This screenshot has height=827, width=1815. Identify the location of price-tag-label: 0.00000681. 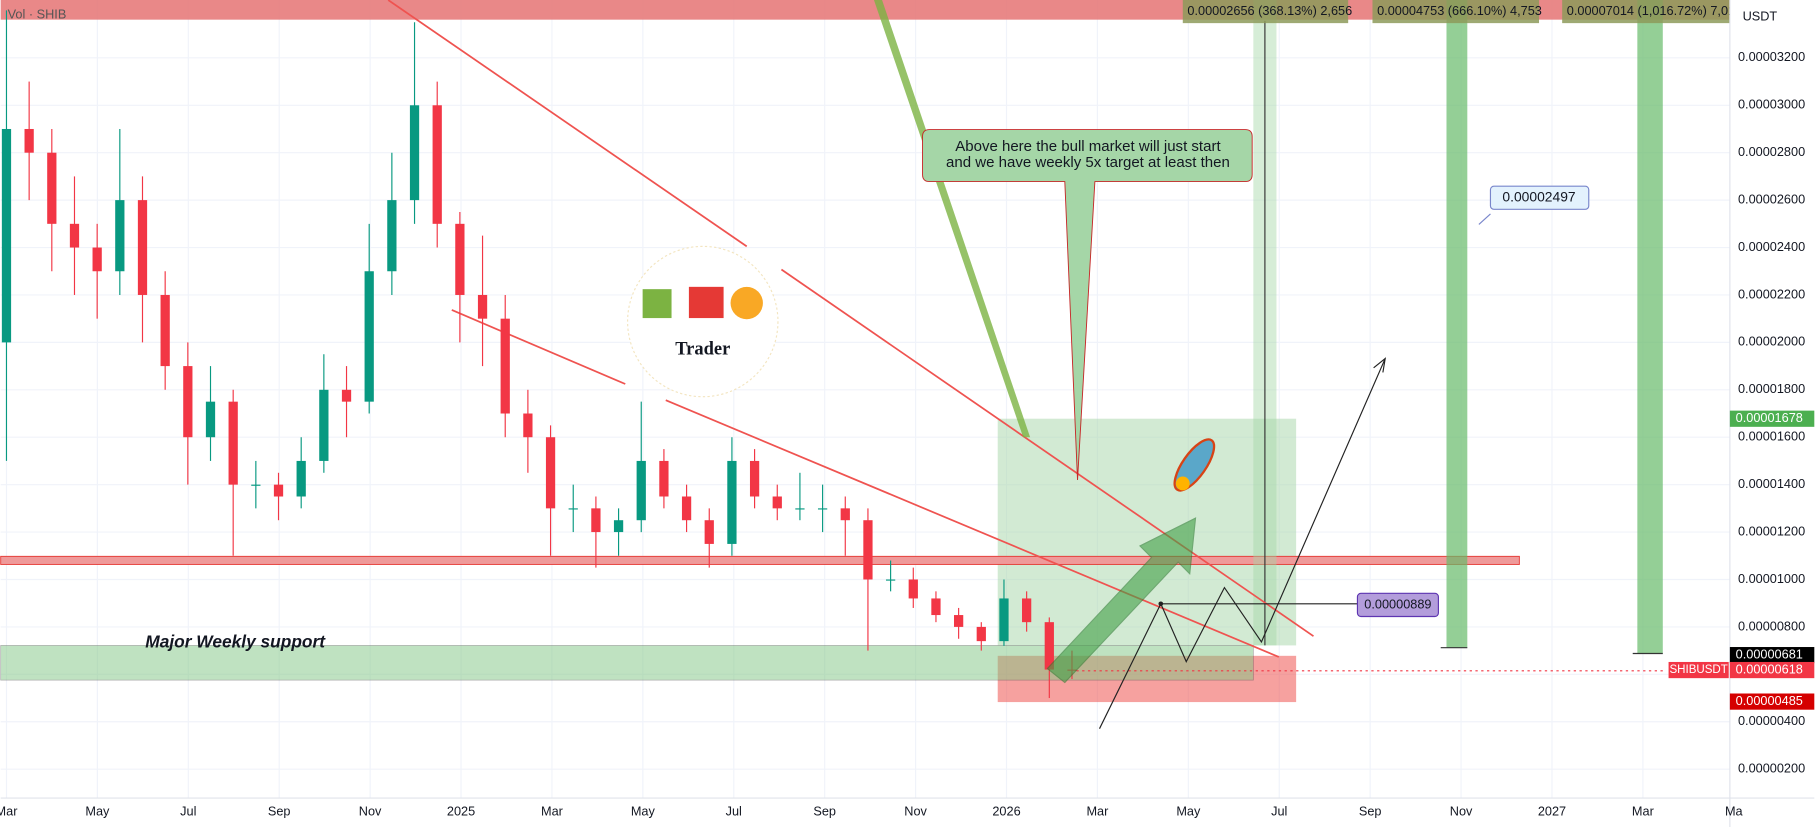
(1769, 653).